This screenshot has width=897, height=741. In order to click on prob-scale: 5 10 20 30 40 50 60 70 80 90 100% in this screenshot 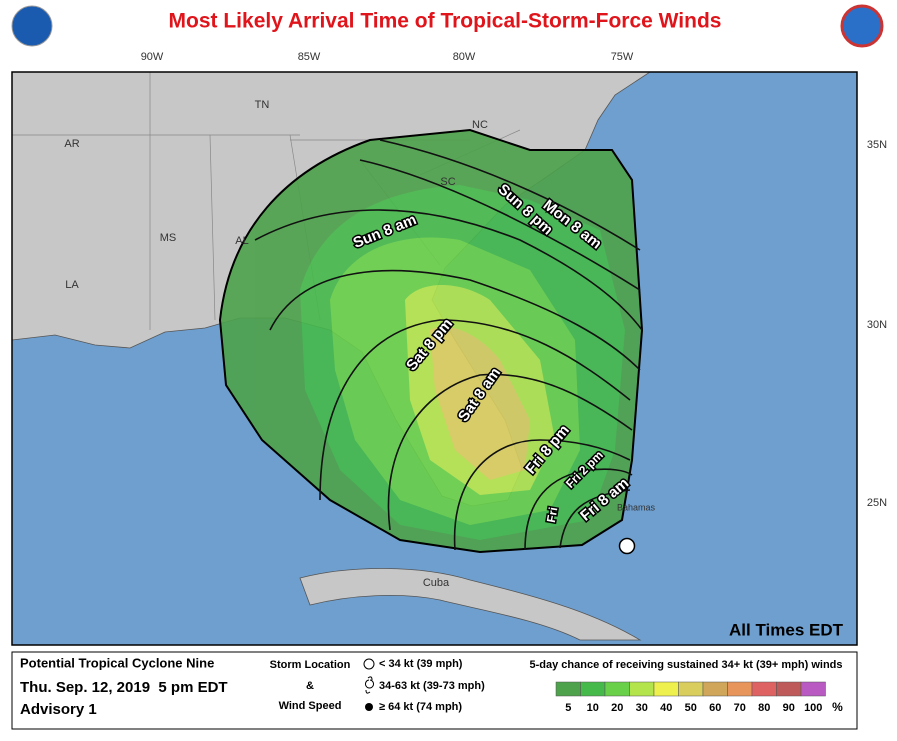, I will do `click(699, 697)`.